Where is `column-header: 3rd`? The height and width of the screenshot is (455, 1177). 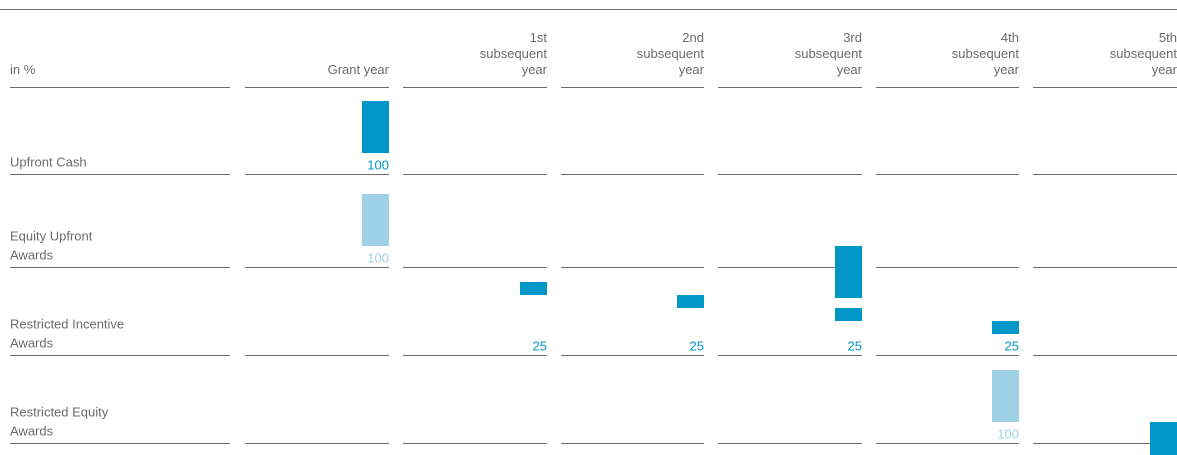 column-header: 3rd is located at coordinates (852, 37).